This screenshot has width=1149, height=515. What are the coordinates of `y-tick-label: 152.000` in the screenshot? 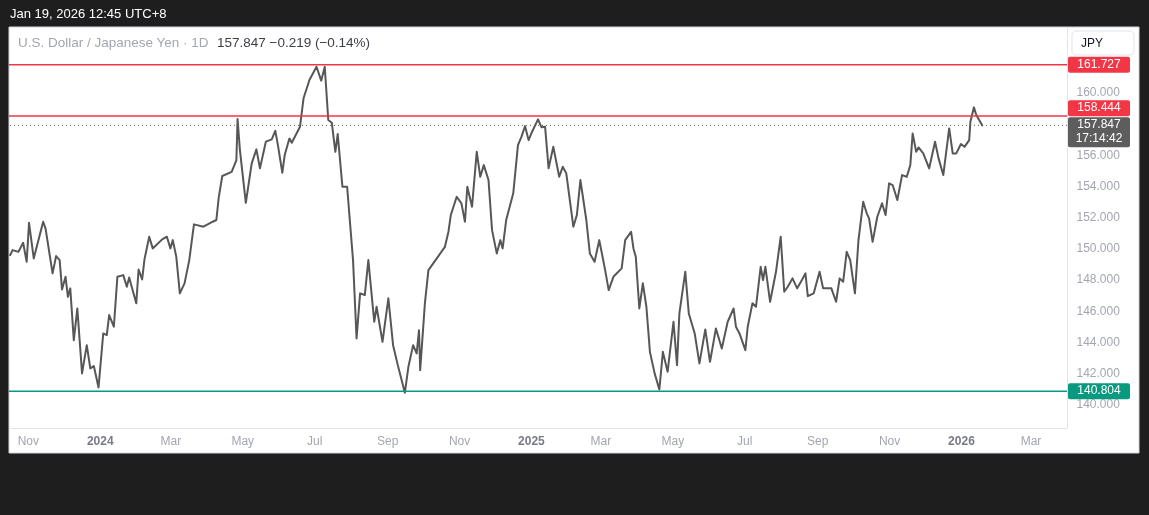 It's located at (1098, 217).